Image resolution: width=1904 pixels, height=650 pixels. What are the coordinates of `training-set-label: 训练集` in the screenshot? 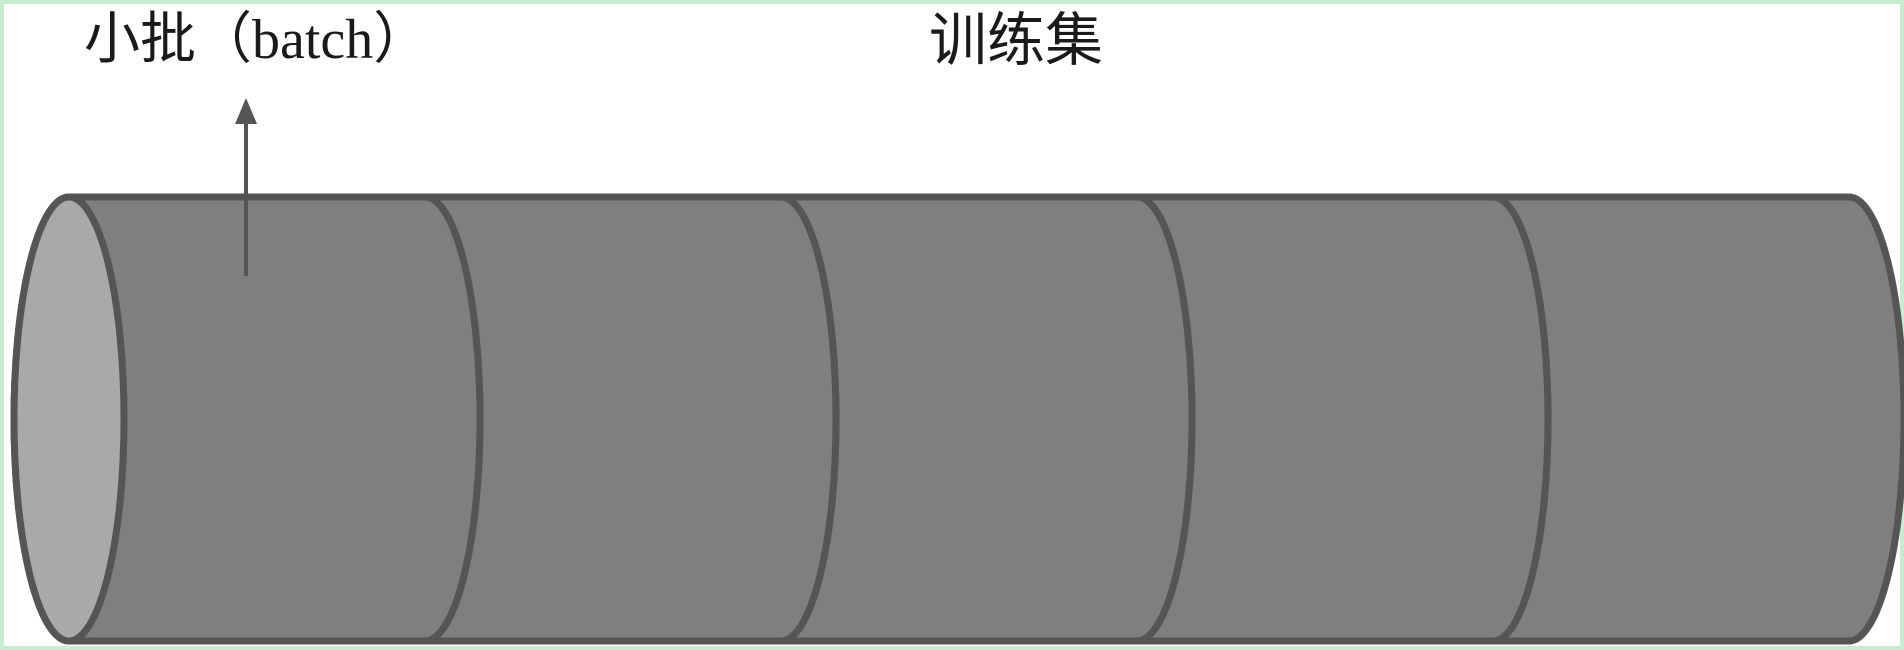 It's located at (1016, 40).